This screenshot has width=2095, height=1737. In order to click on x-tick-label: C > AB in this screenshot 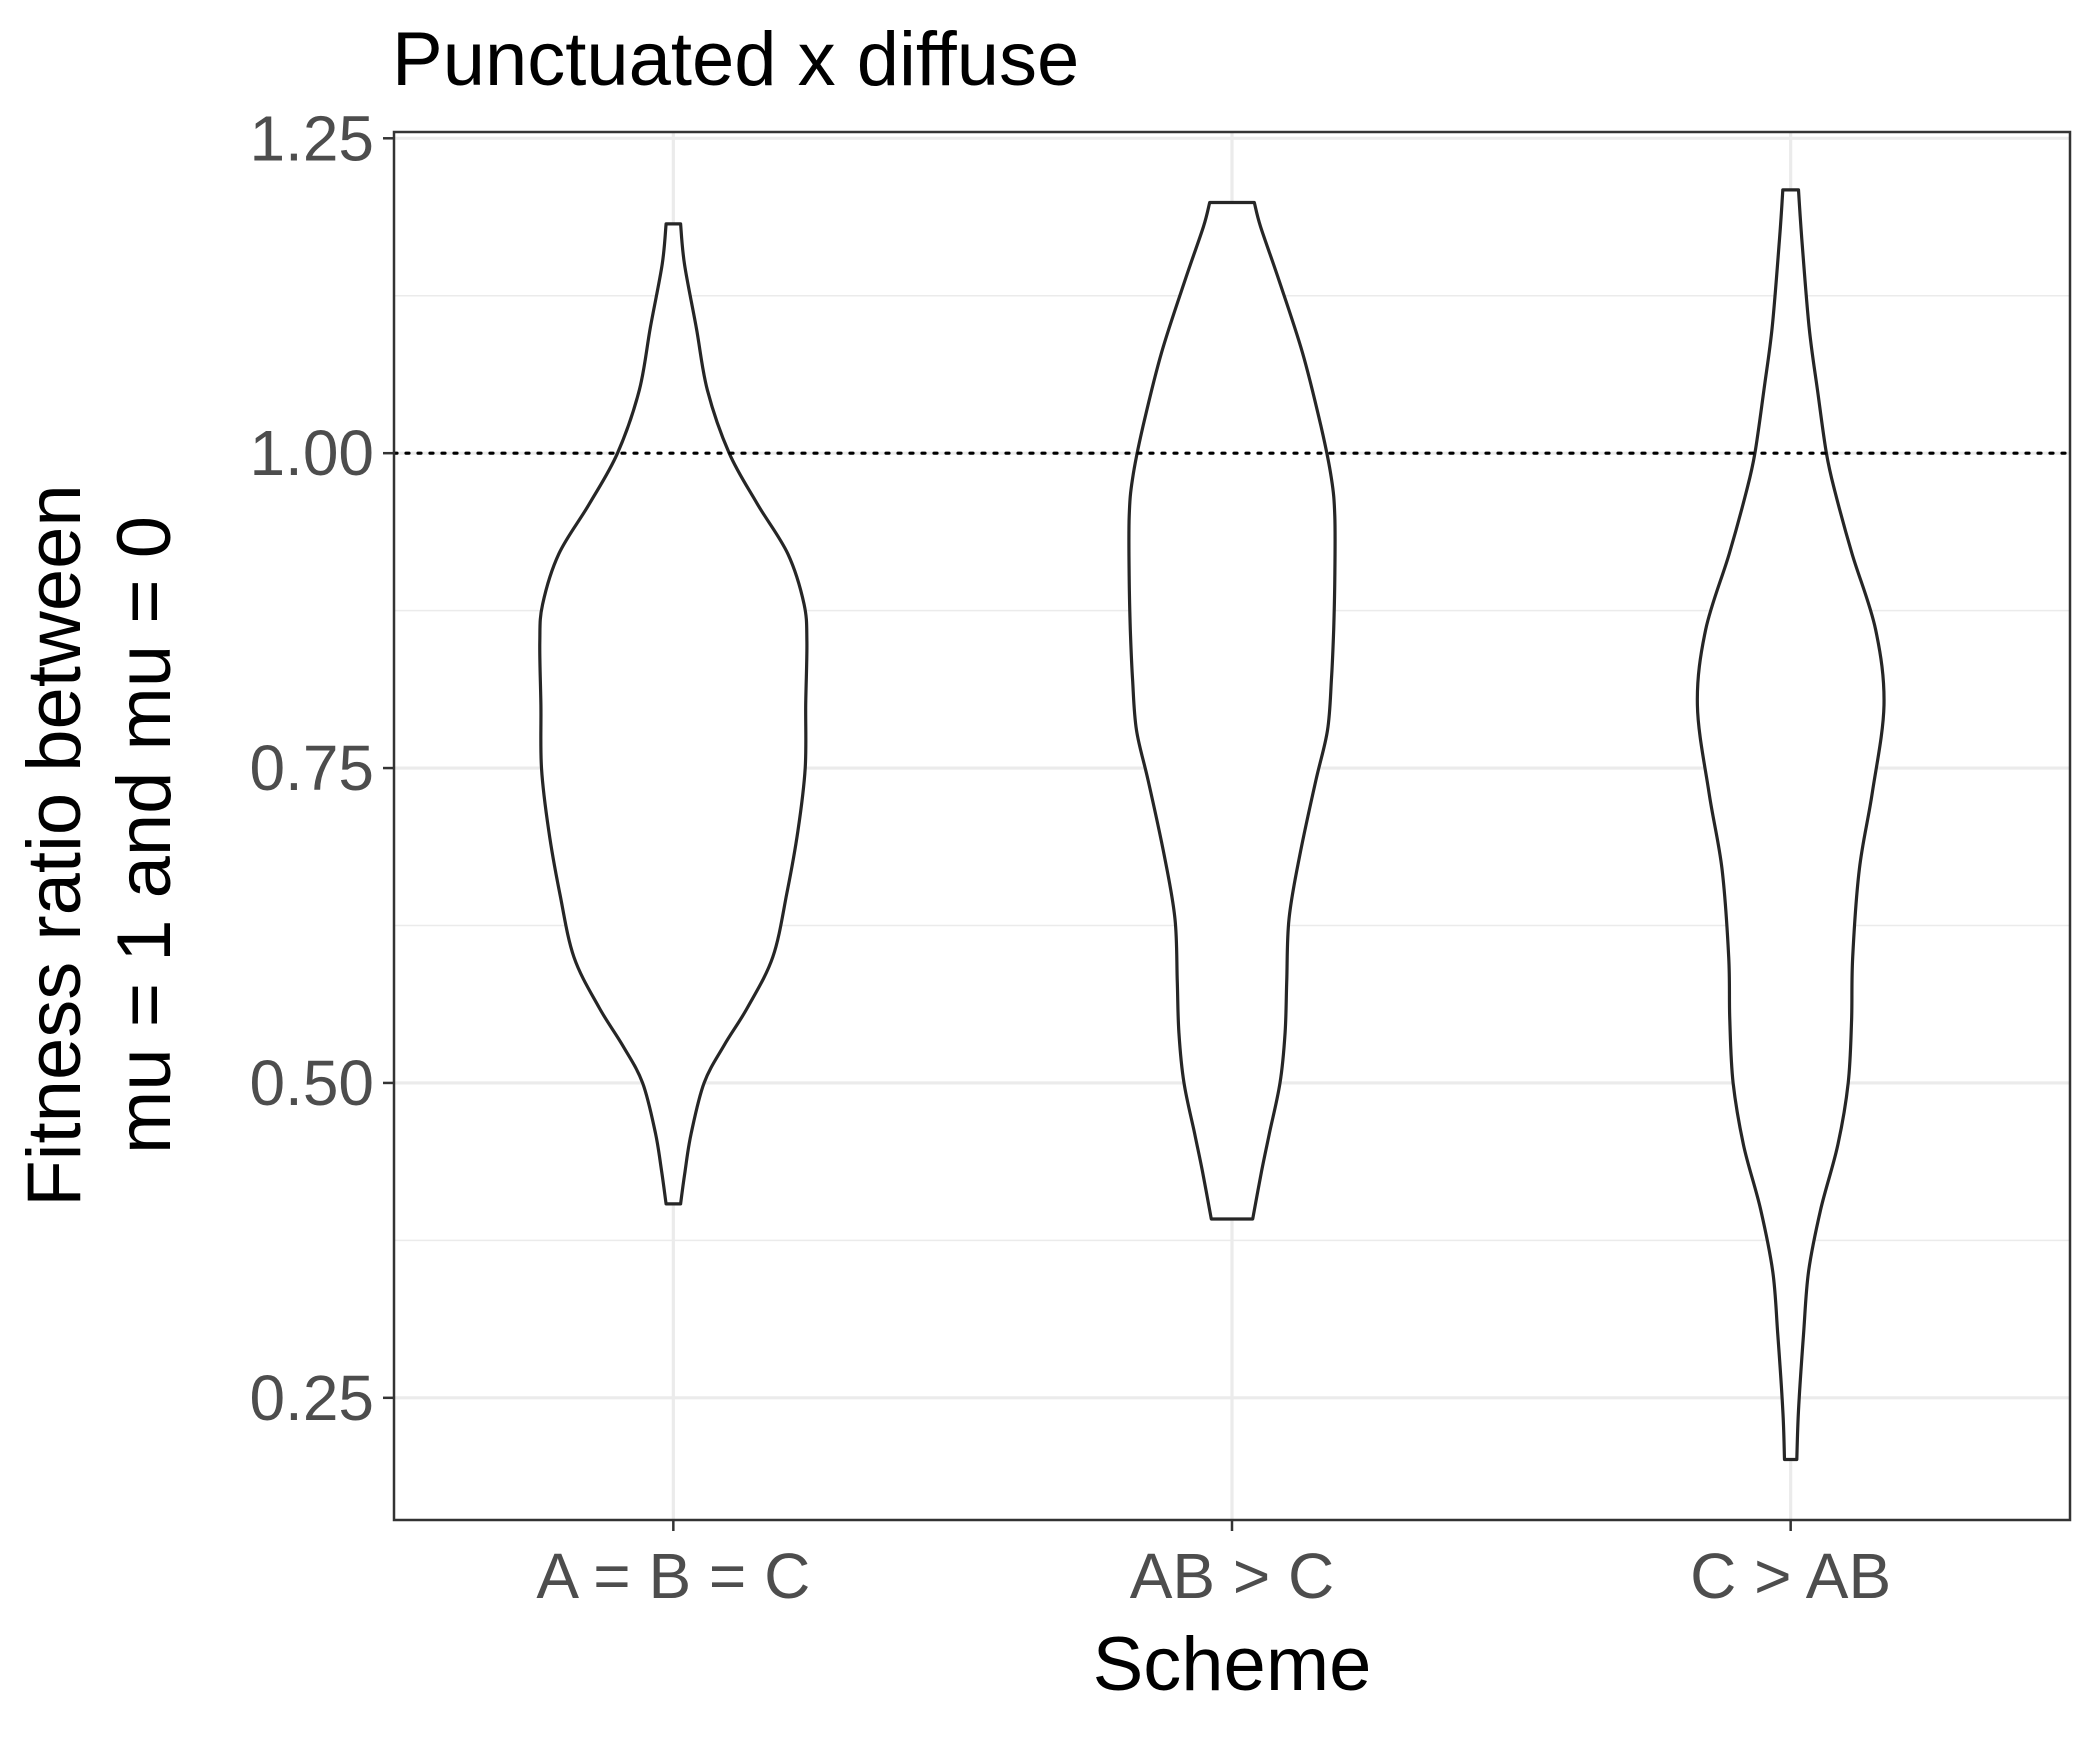, I will do `click(1790, 1576)`.